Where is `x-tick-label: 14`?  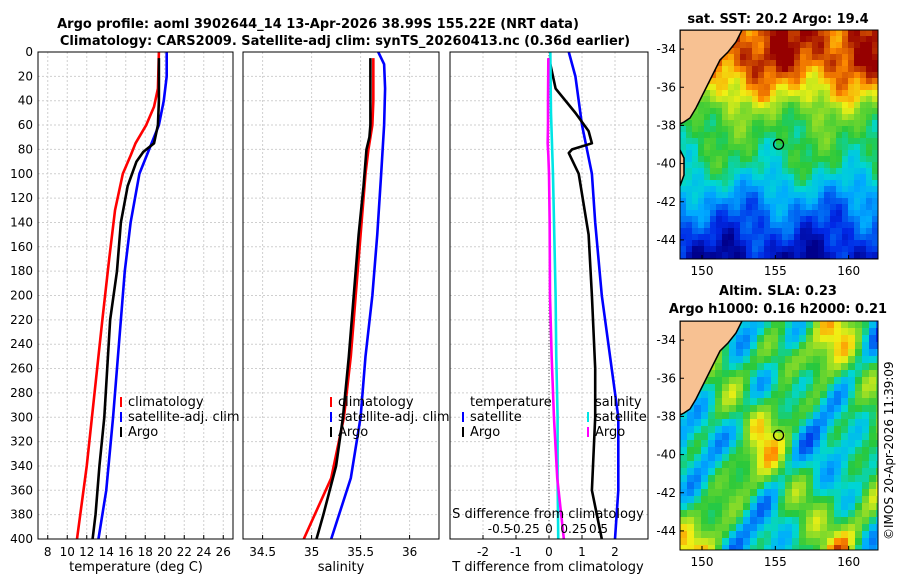 x-tick-label: 14 is located at coordinates (106, 552).